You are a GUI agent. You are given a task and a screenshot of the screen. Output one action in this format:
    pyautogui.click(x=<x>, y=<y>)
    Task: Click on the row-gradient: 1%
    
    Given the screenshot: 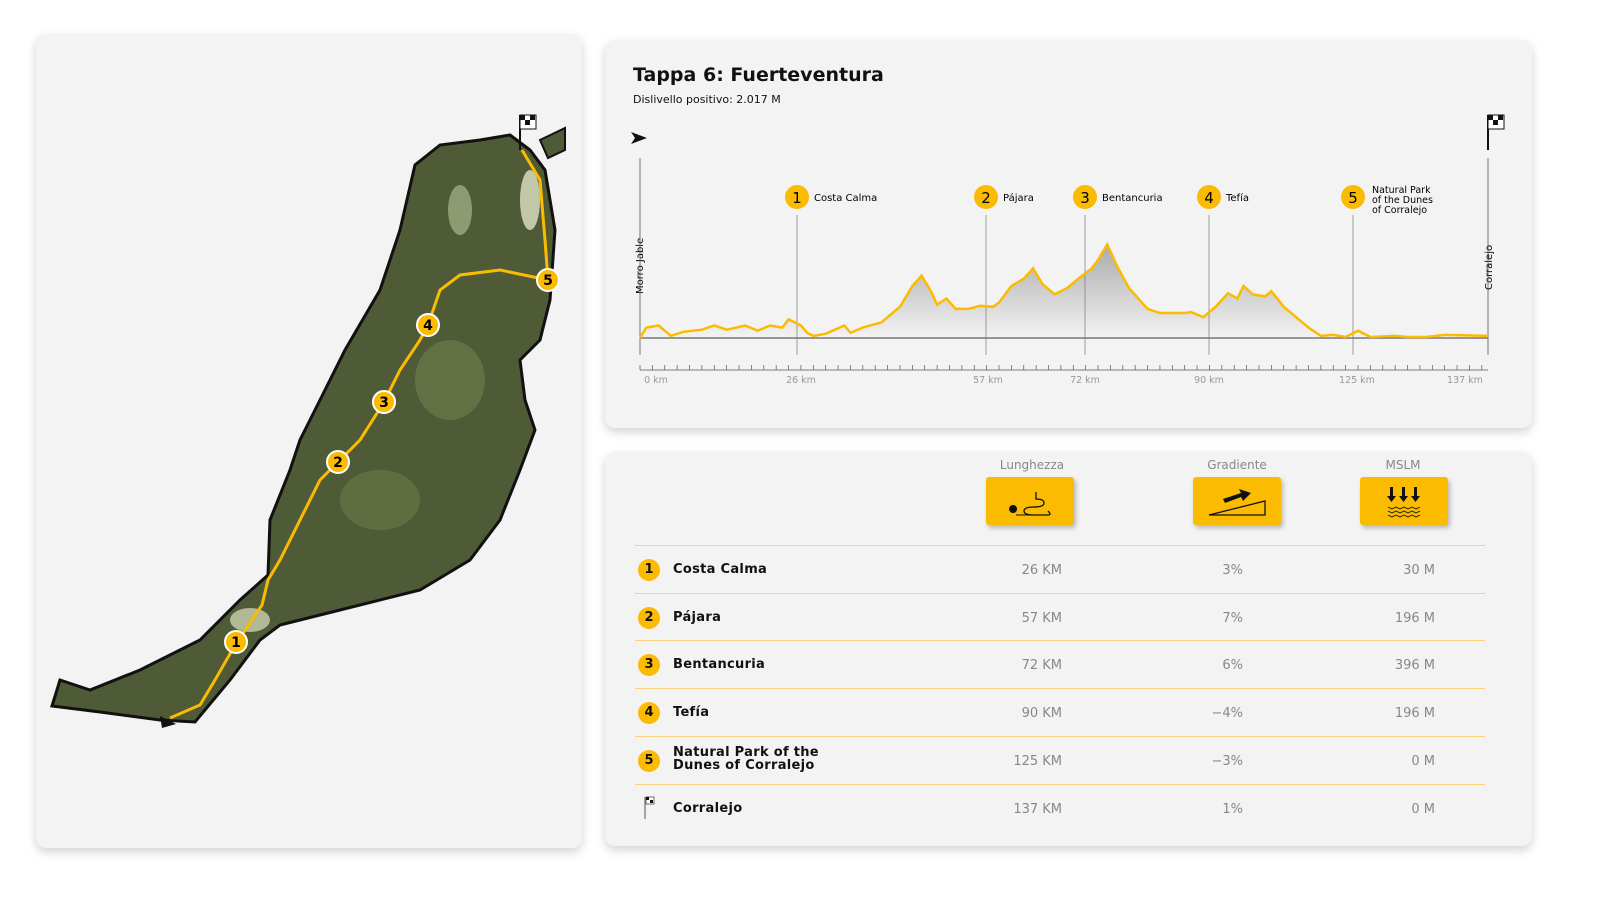 What is the action you would take?
    pyautogui.click(x=1232, y=809)
    